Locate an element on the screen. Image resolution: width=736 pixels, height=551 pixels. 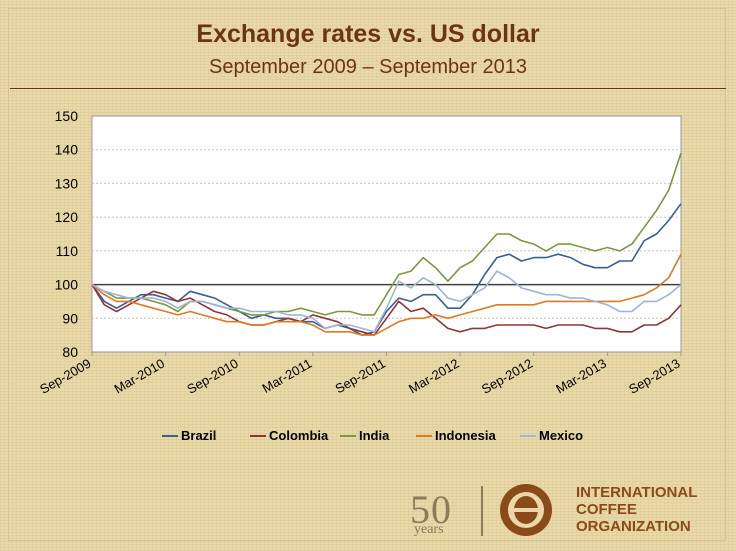
x-tick-label: Sep-2013 is located at coordinates (654, 376).